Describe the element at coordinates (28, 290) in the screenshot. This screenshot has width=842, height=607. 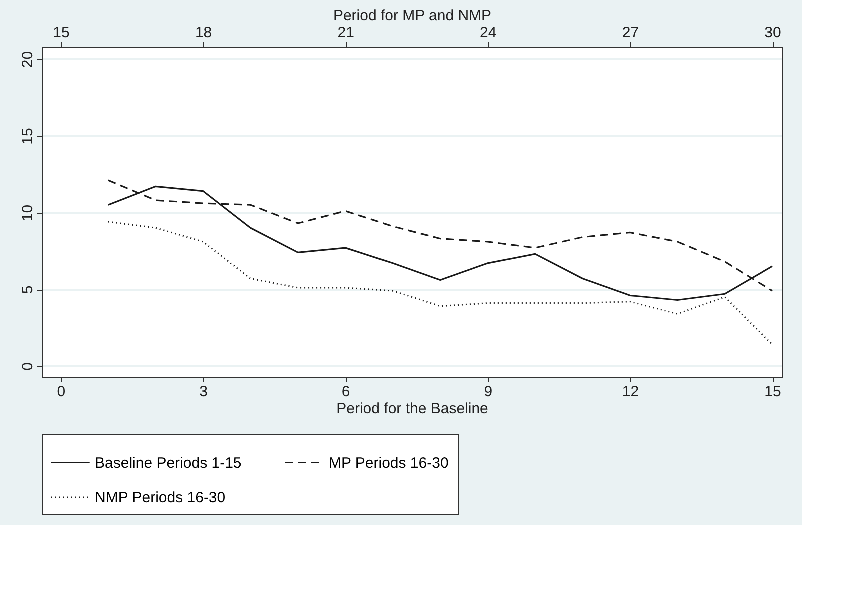
I see `y-tick-label: 5` at that location.